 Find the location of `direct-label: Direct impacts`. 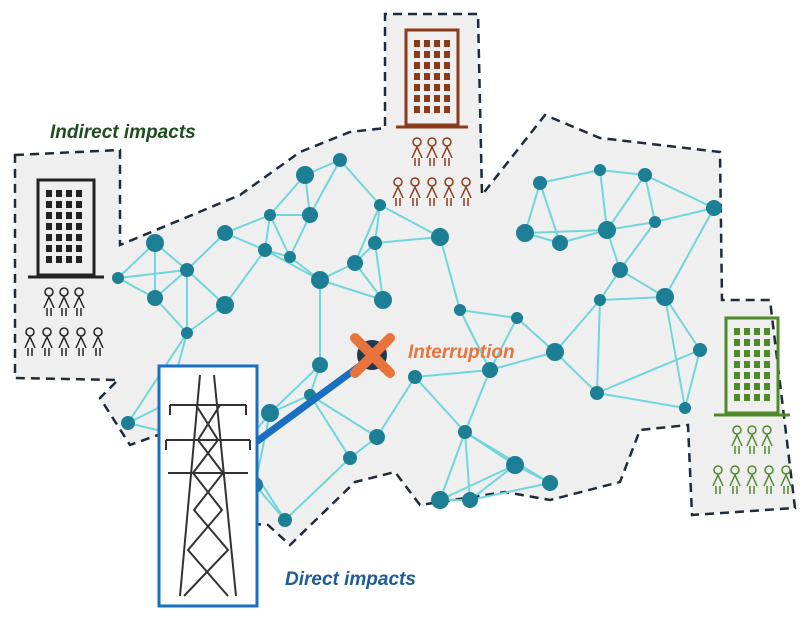

direct-label: Direct impacts is located at coordinates (350, 579).